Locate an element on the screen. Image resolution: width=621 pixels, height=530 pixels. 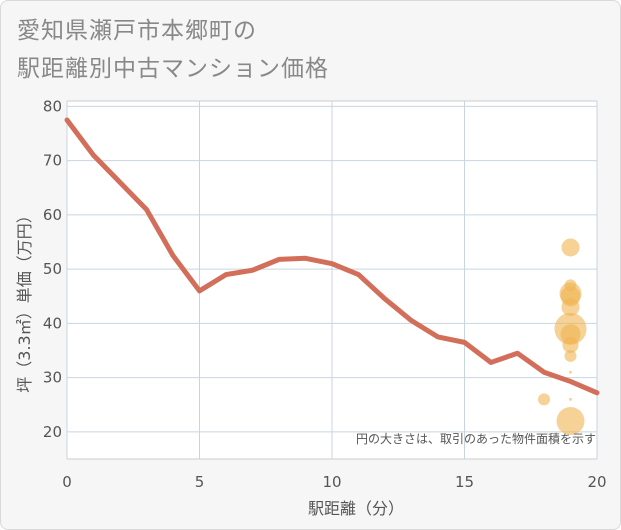
y-tick-20: 20 is located at coordinates (52, 432).